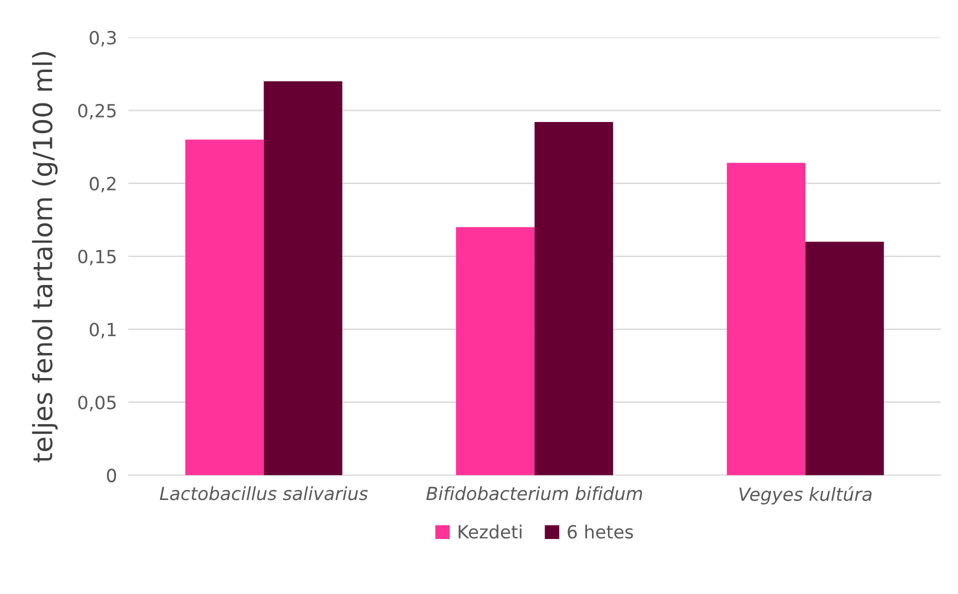 The width and height of the screenshot is (958, 594). What do you see at coordinates (97, 258) in the screenshot?
I see `y-tick-label: 0,15` at bounding box center [97, 258].